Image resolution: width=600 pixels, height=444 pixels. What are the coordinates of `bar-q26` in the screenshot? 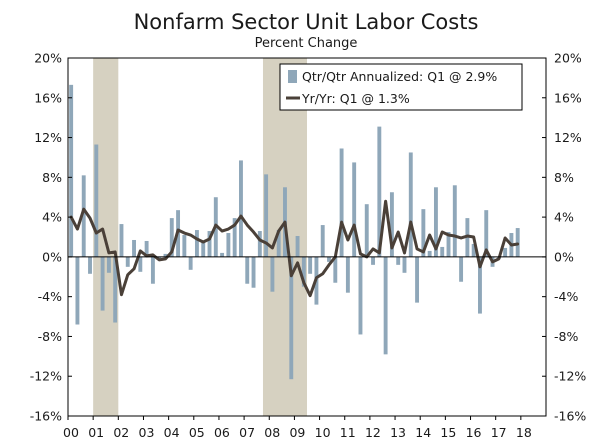 It's located at (234, 237).